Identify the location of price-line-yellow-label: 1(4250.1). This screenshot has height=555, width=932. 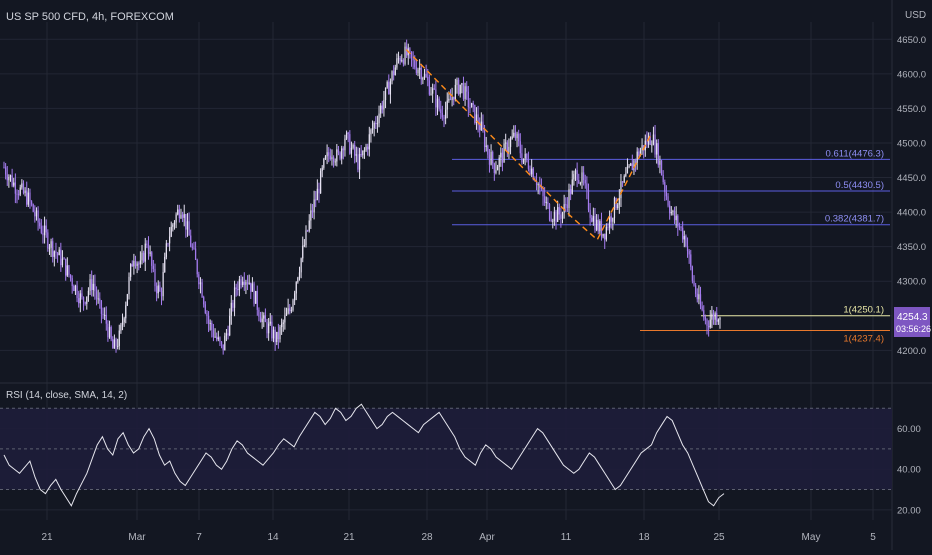
(863, 310).